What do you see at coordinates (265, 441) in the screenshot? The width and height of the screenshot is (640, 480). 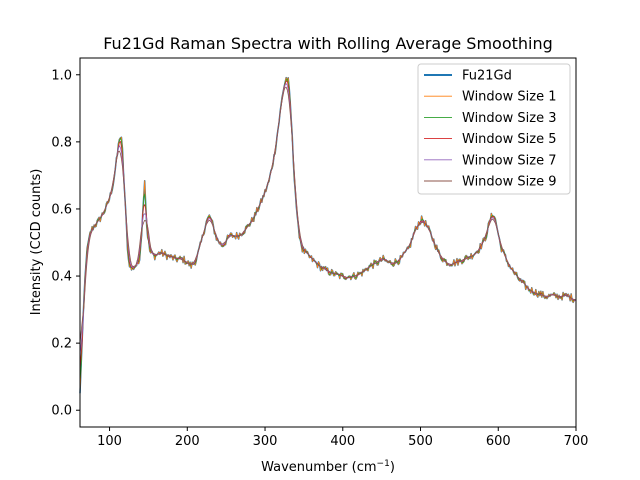 I see `x-tick-label: 300` at bounding box center [265, 441].